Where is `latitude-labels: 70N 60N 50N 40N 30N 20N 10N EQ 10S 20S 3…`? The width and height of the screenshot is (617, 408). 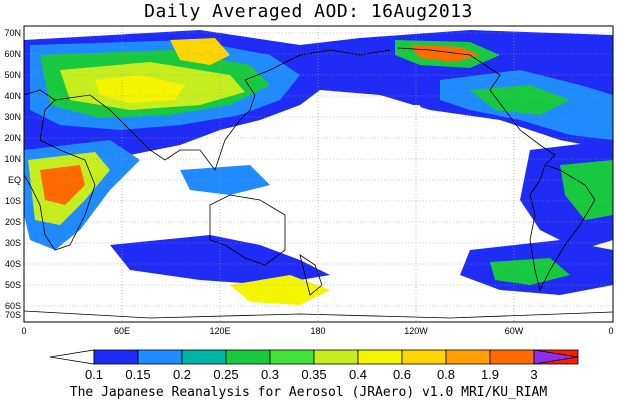
latitude-labels: 70N 60N 50N 40N 30N 20N 10N EQ 10S 20S 3… is located at coordinates (12, 174).